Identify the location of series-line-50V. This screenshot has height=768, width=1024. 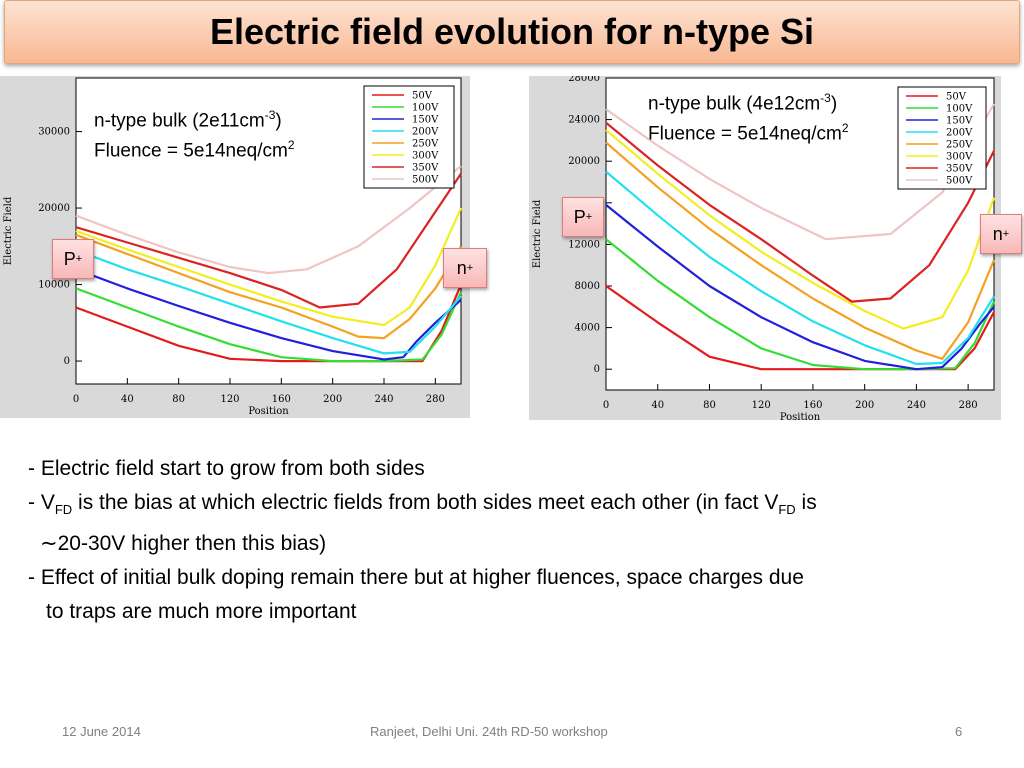
(800, 328).